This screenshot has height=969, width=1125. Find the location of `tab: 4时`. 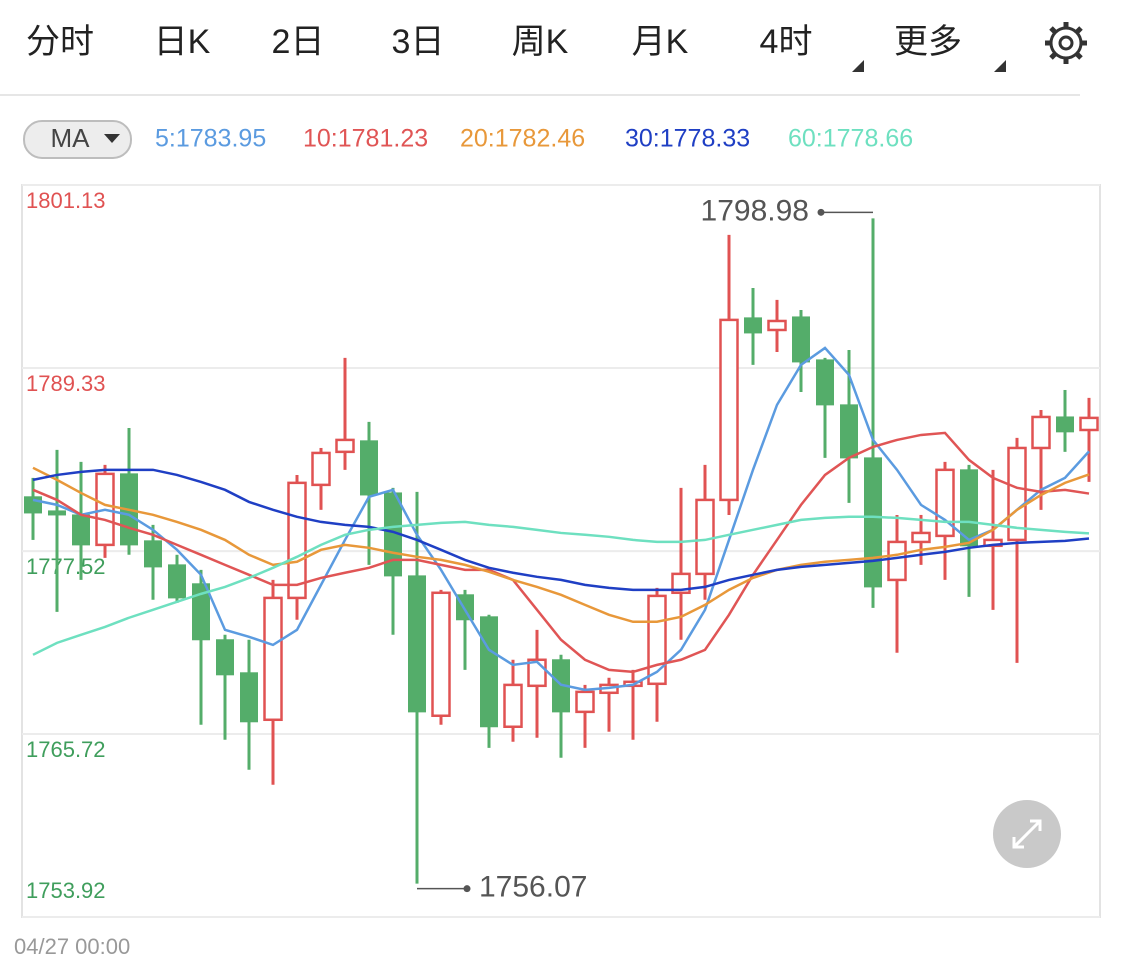

tab: 4时 is located at coordinates (786, 42).